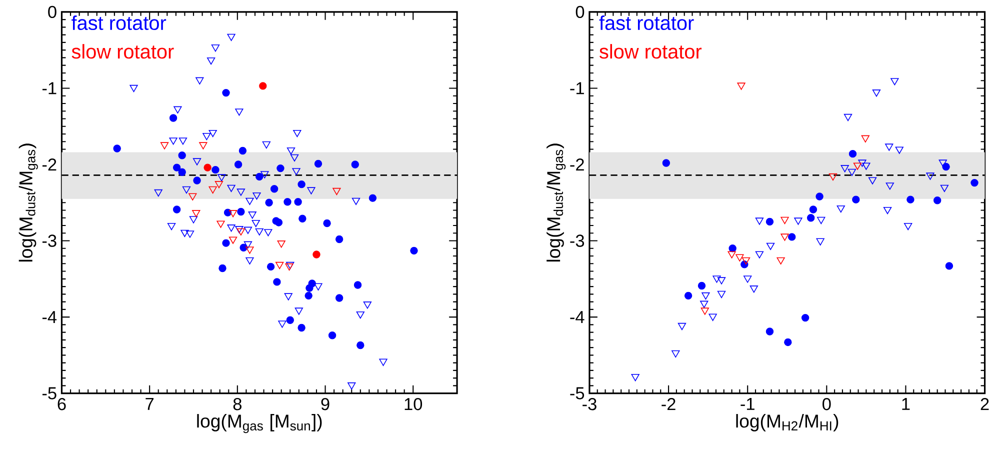  I want to click on x-tick-label: 9, so click(325, 404).